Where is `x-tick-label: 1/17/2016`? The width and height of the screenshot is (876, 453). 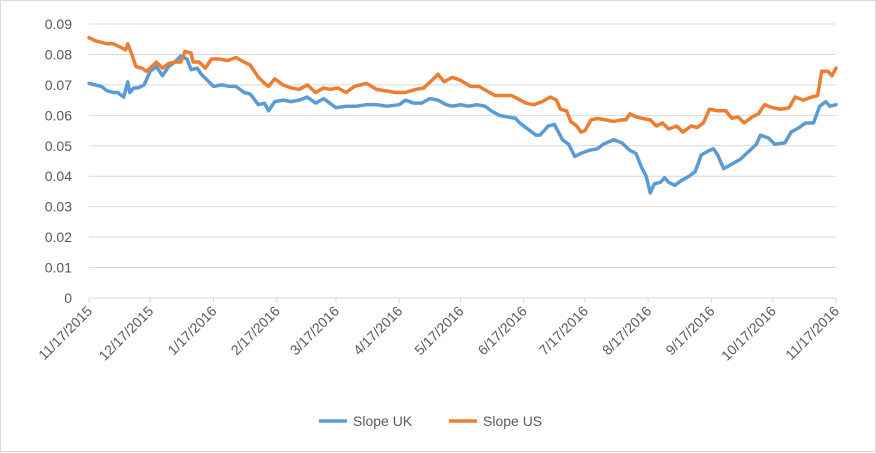 x-tick-label: 1/17/2016 is located at coordinates (192, 331).